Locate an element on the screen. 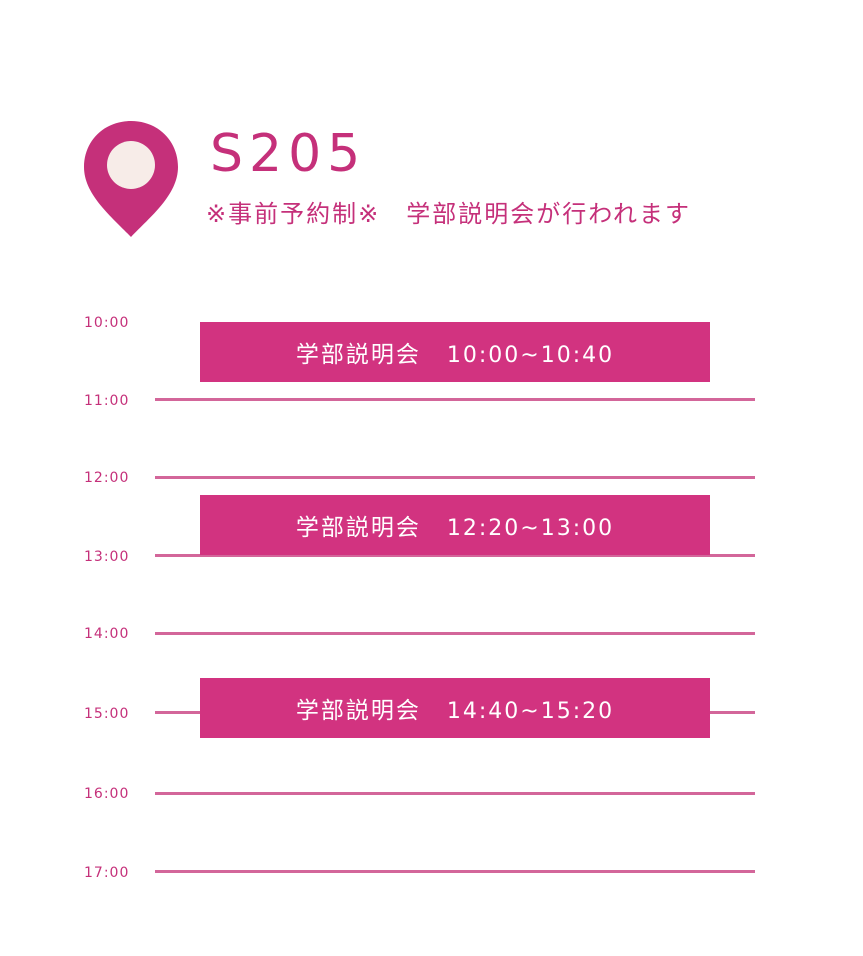 The width and height of the screenshot is (863, 956). hour-label: 10:00 is located at coordinates (107, 323).